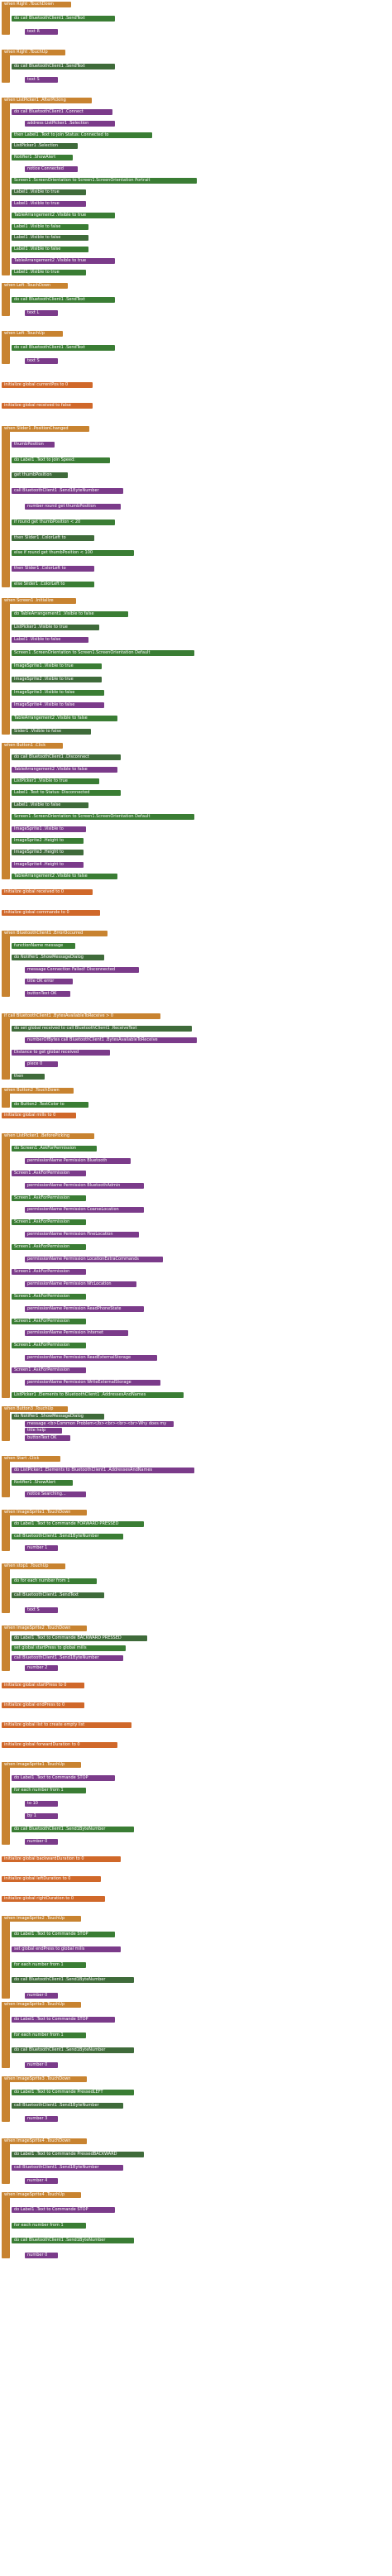 The width and height of the screenshot is (392, 2576). What do you see at coordinates (40, 475) in the screenshot?
I see `block-statement: get thumbPosition` at bounding box center [40, 475].